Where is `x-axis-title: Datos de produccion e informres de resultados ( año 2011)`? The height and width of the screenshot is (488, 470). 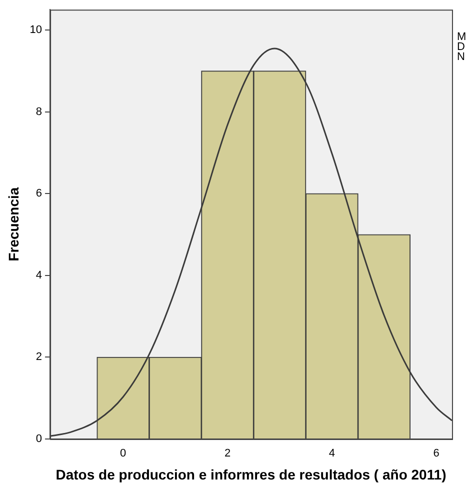 x-axis-title: Datos de produccion e informres de resultados ( año 2011) is located at coordinates (251, 474).